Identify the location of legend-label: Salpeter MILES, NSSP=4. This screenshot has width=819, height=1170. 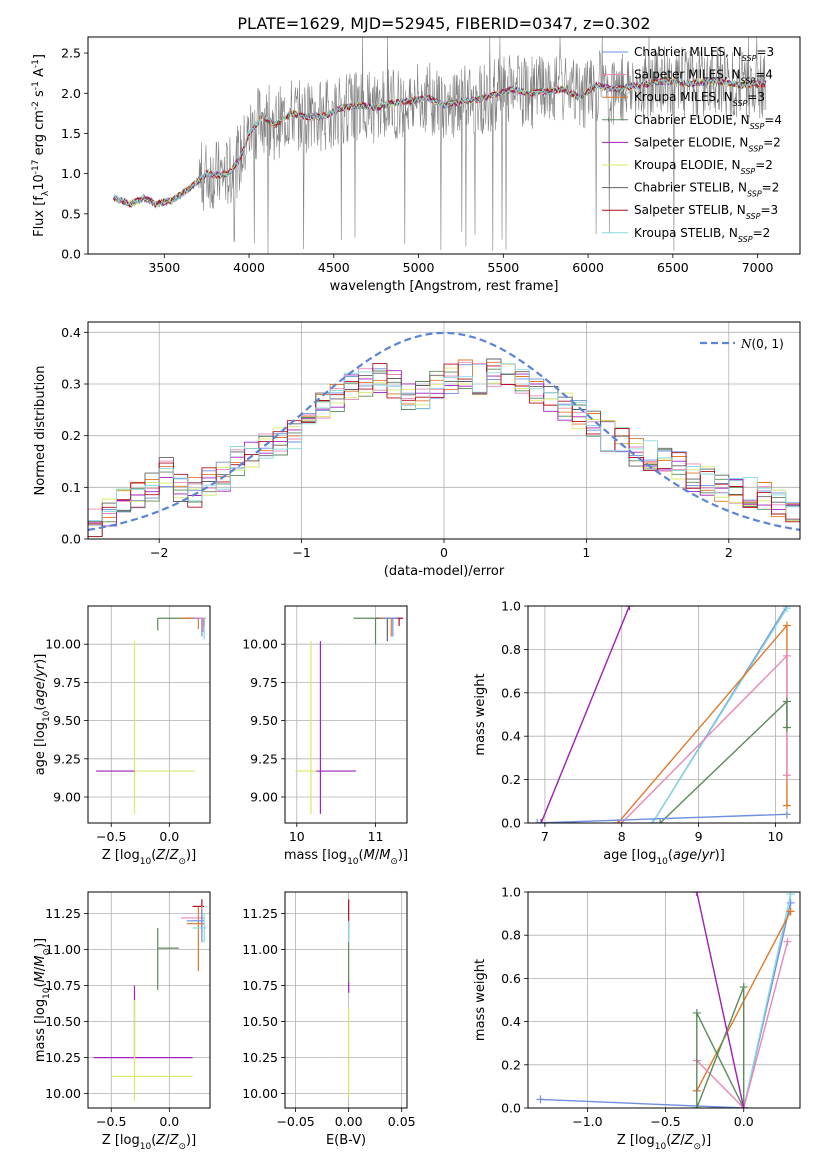
(703, 77).